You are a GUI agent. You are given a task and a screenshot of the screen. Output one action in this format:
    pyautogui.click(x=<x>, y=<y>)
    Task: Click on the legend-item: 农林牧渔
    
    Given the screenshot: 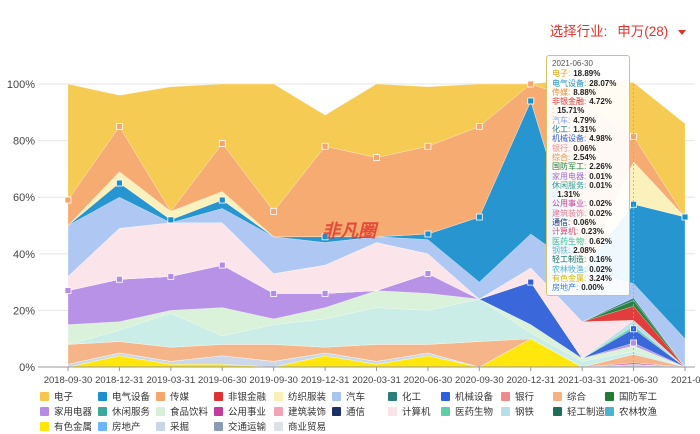 What is the action you would take?
    pyautogui.click(x=631, y=412)
    